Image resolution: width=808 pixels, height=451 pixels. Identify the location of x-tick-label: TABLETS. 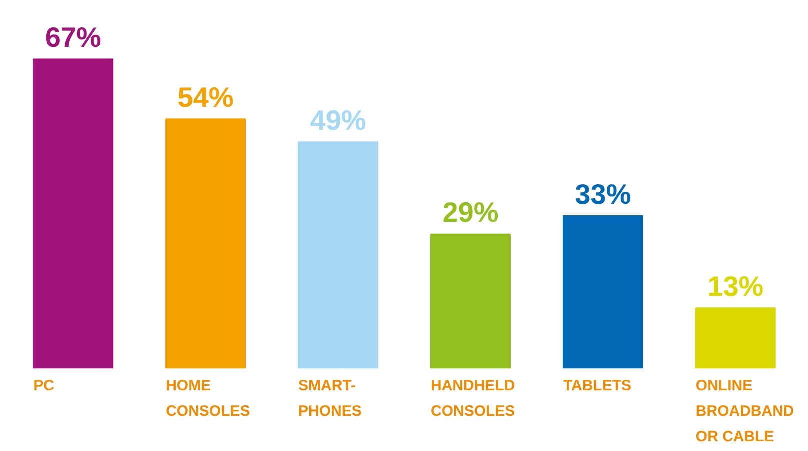
(597, 385).